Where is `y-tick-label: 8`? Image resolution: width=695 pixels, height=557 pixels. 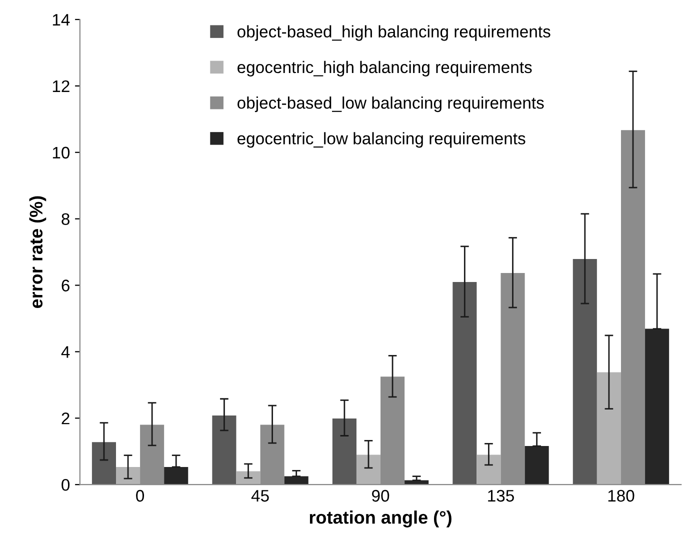 y-tick-label: 8 is located at coordinates (66, 219).